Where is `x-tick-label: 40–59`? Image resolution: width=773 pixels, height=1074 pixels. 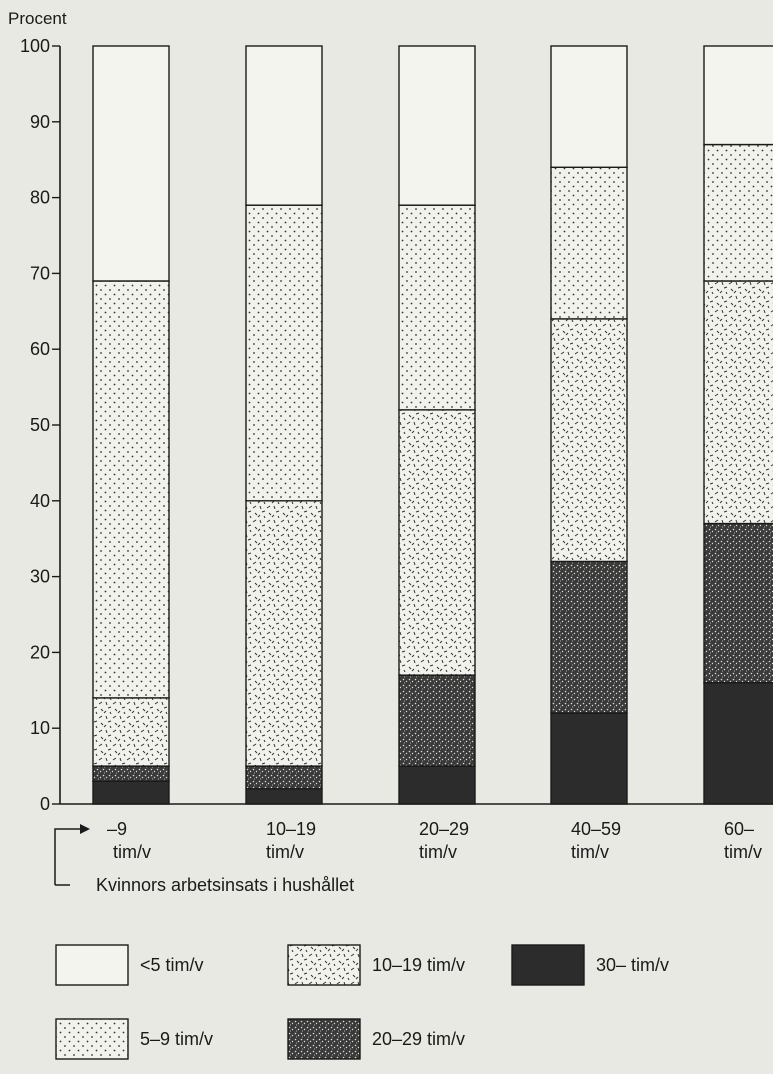 x-tick-label: 40–59 is located at coordinates (596, 829).